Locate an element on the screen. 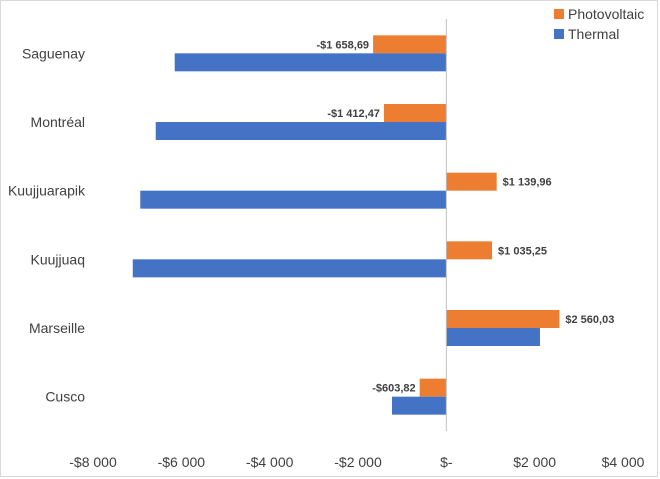 The height and width of the screenshot is (479, 660). category-label-kuujjuaq: Kuujjuaq is located at coordinates (58, 259).